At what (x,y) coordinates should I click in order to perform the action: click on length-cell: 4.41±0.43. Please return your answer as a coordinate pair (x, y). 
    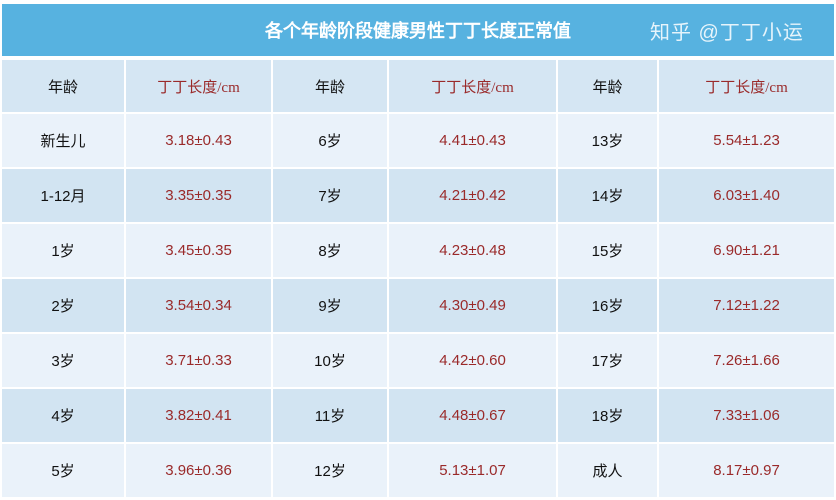
    Looking at the image, I should click on (472, 140).